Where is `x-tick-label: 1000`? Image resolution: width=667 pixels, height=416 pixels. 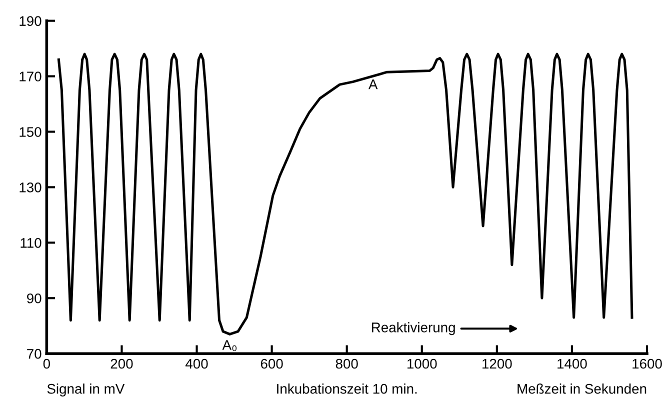 x-tick-label: 1000 is located at coordinates (422, 363).